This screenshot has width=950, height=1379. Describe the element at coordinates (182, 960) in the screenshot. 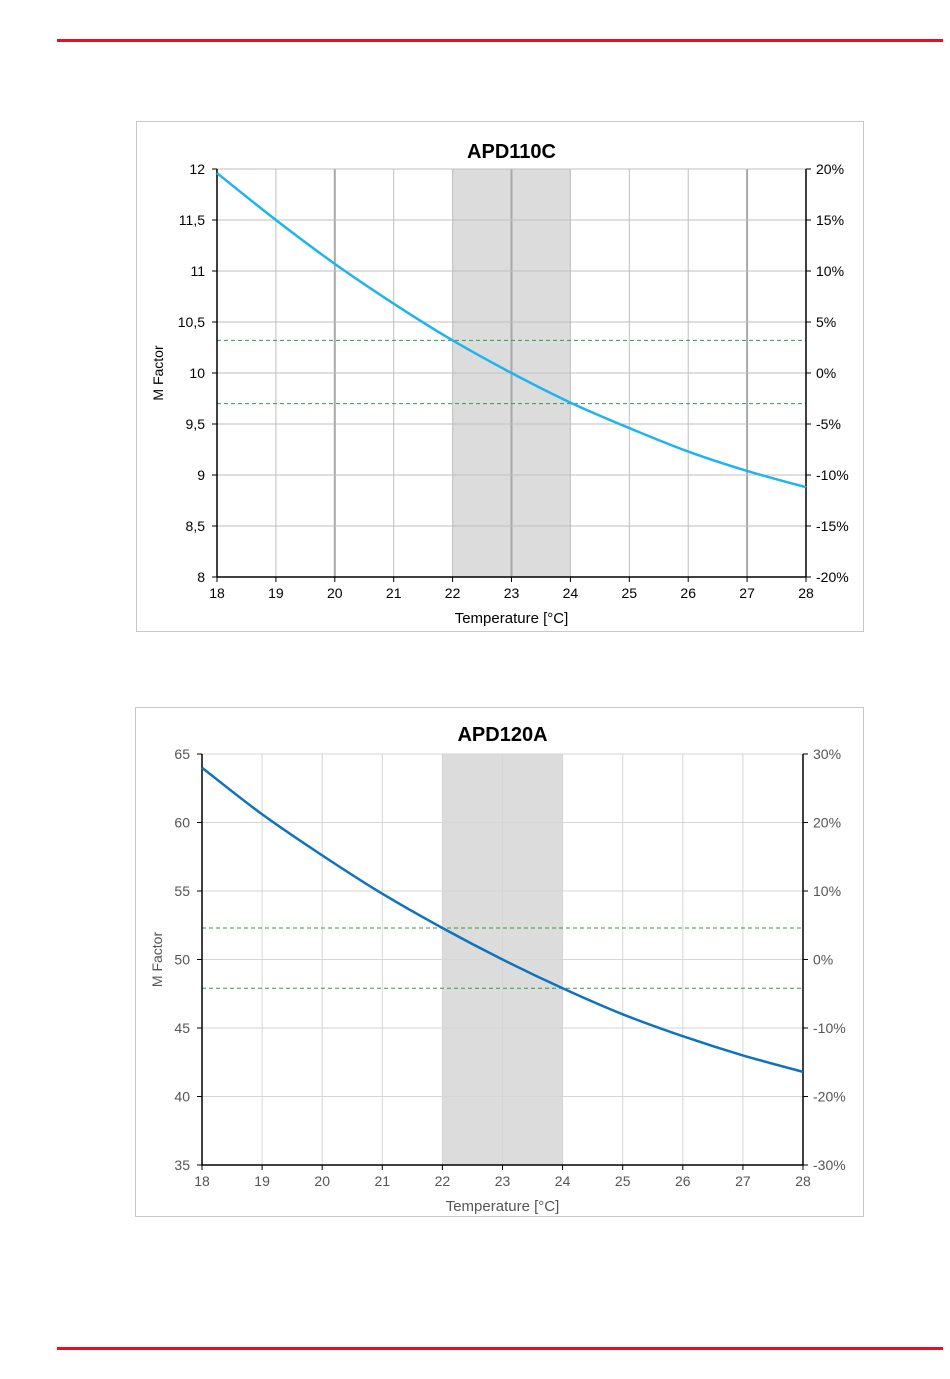

I see `y-tick-label: 50` at that location.